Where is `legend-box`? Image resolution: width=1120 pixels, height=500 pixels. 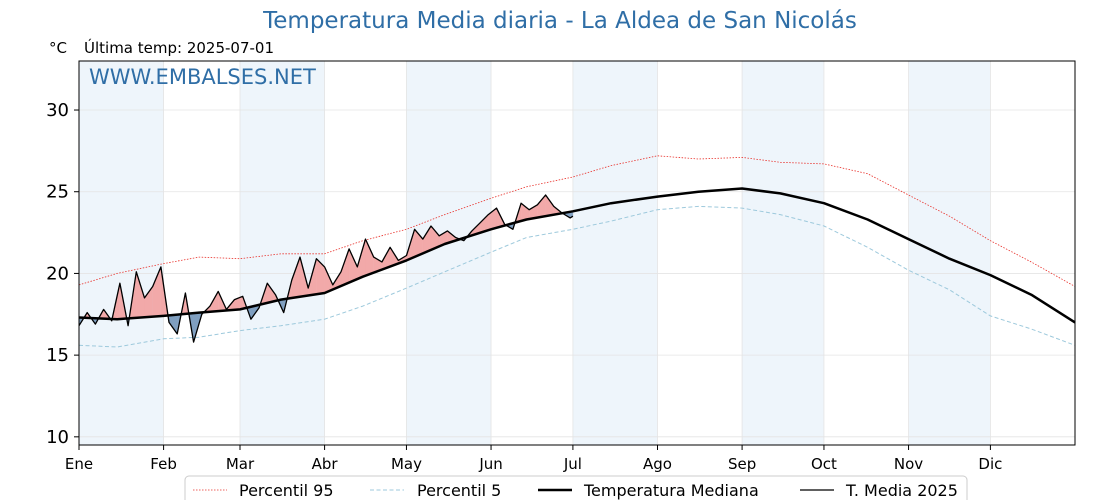
legend-box is located at coordinates (576, 487).